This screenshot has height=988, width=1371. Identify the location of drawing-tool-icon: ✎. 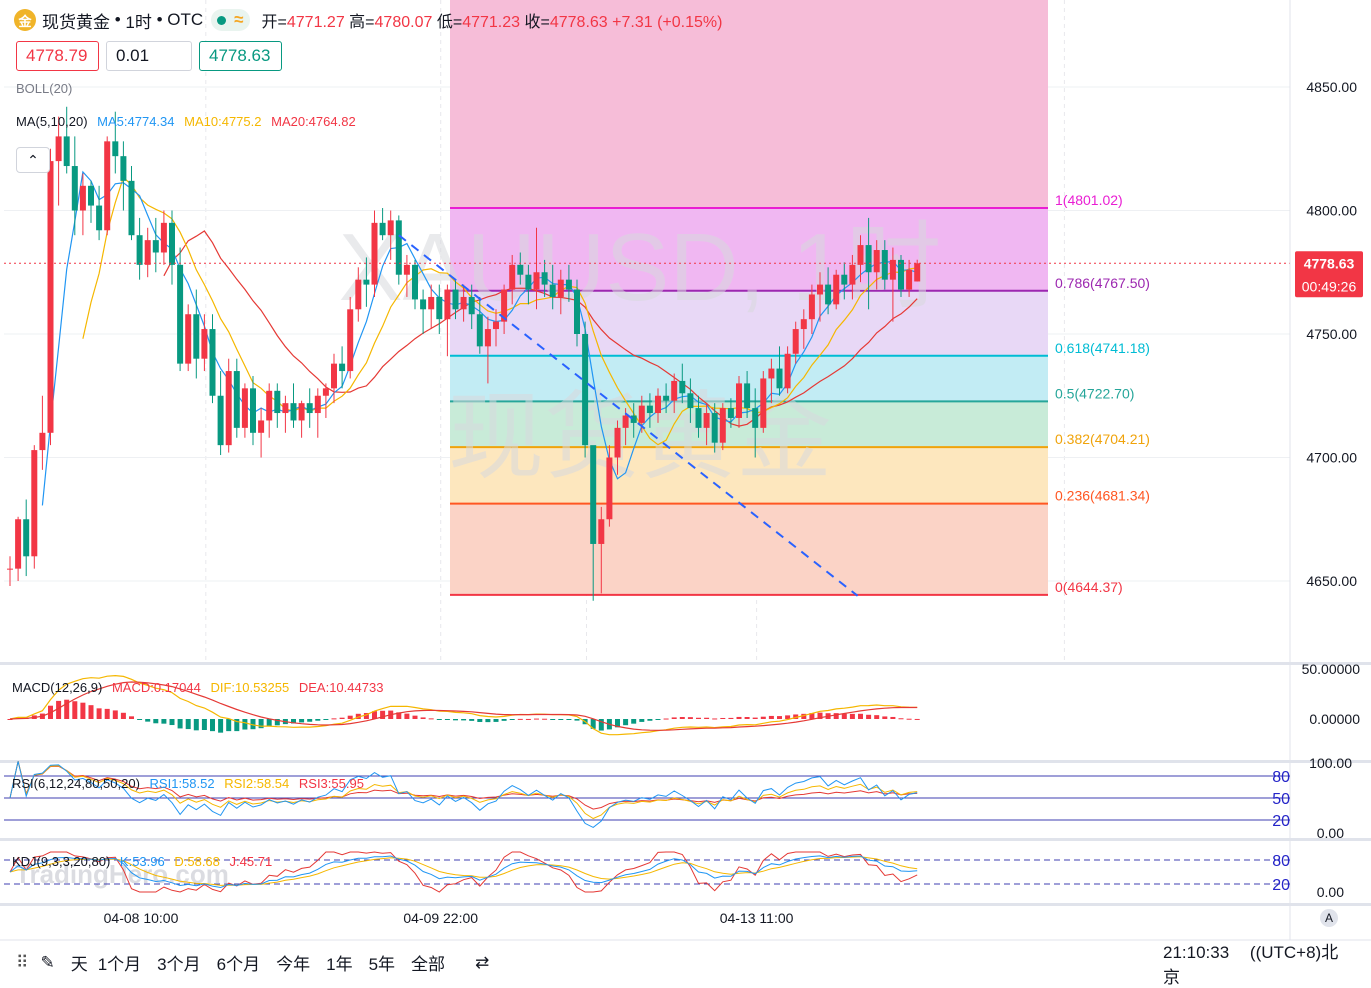
(47, 962).